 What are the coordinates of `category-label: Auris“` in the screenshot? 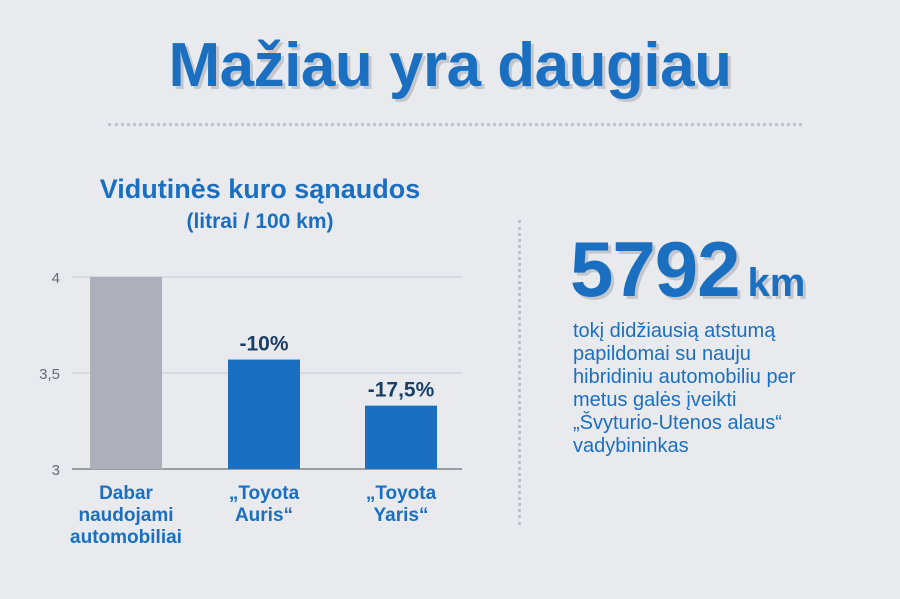 It's located at (264, 515).